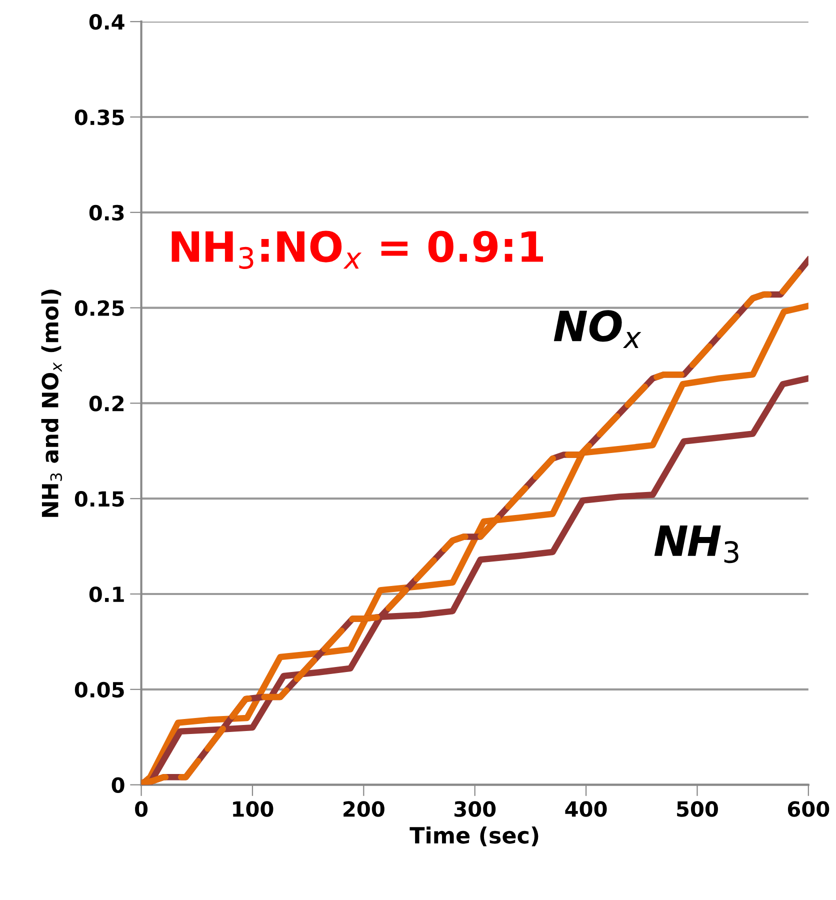  Describe the element at coordinates (474, 836) in the screenshot. I see `x-axis-title: Time (sec)` at that location.